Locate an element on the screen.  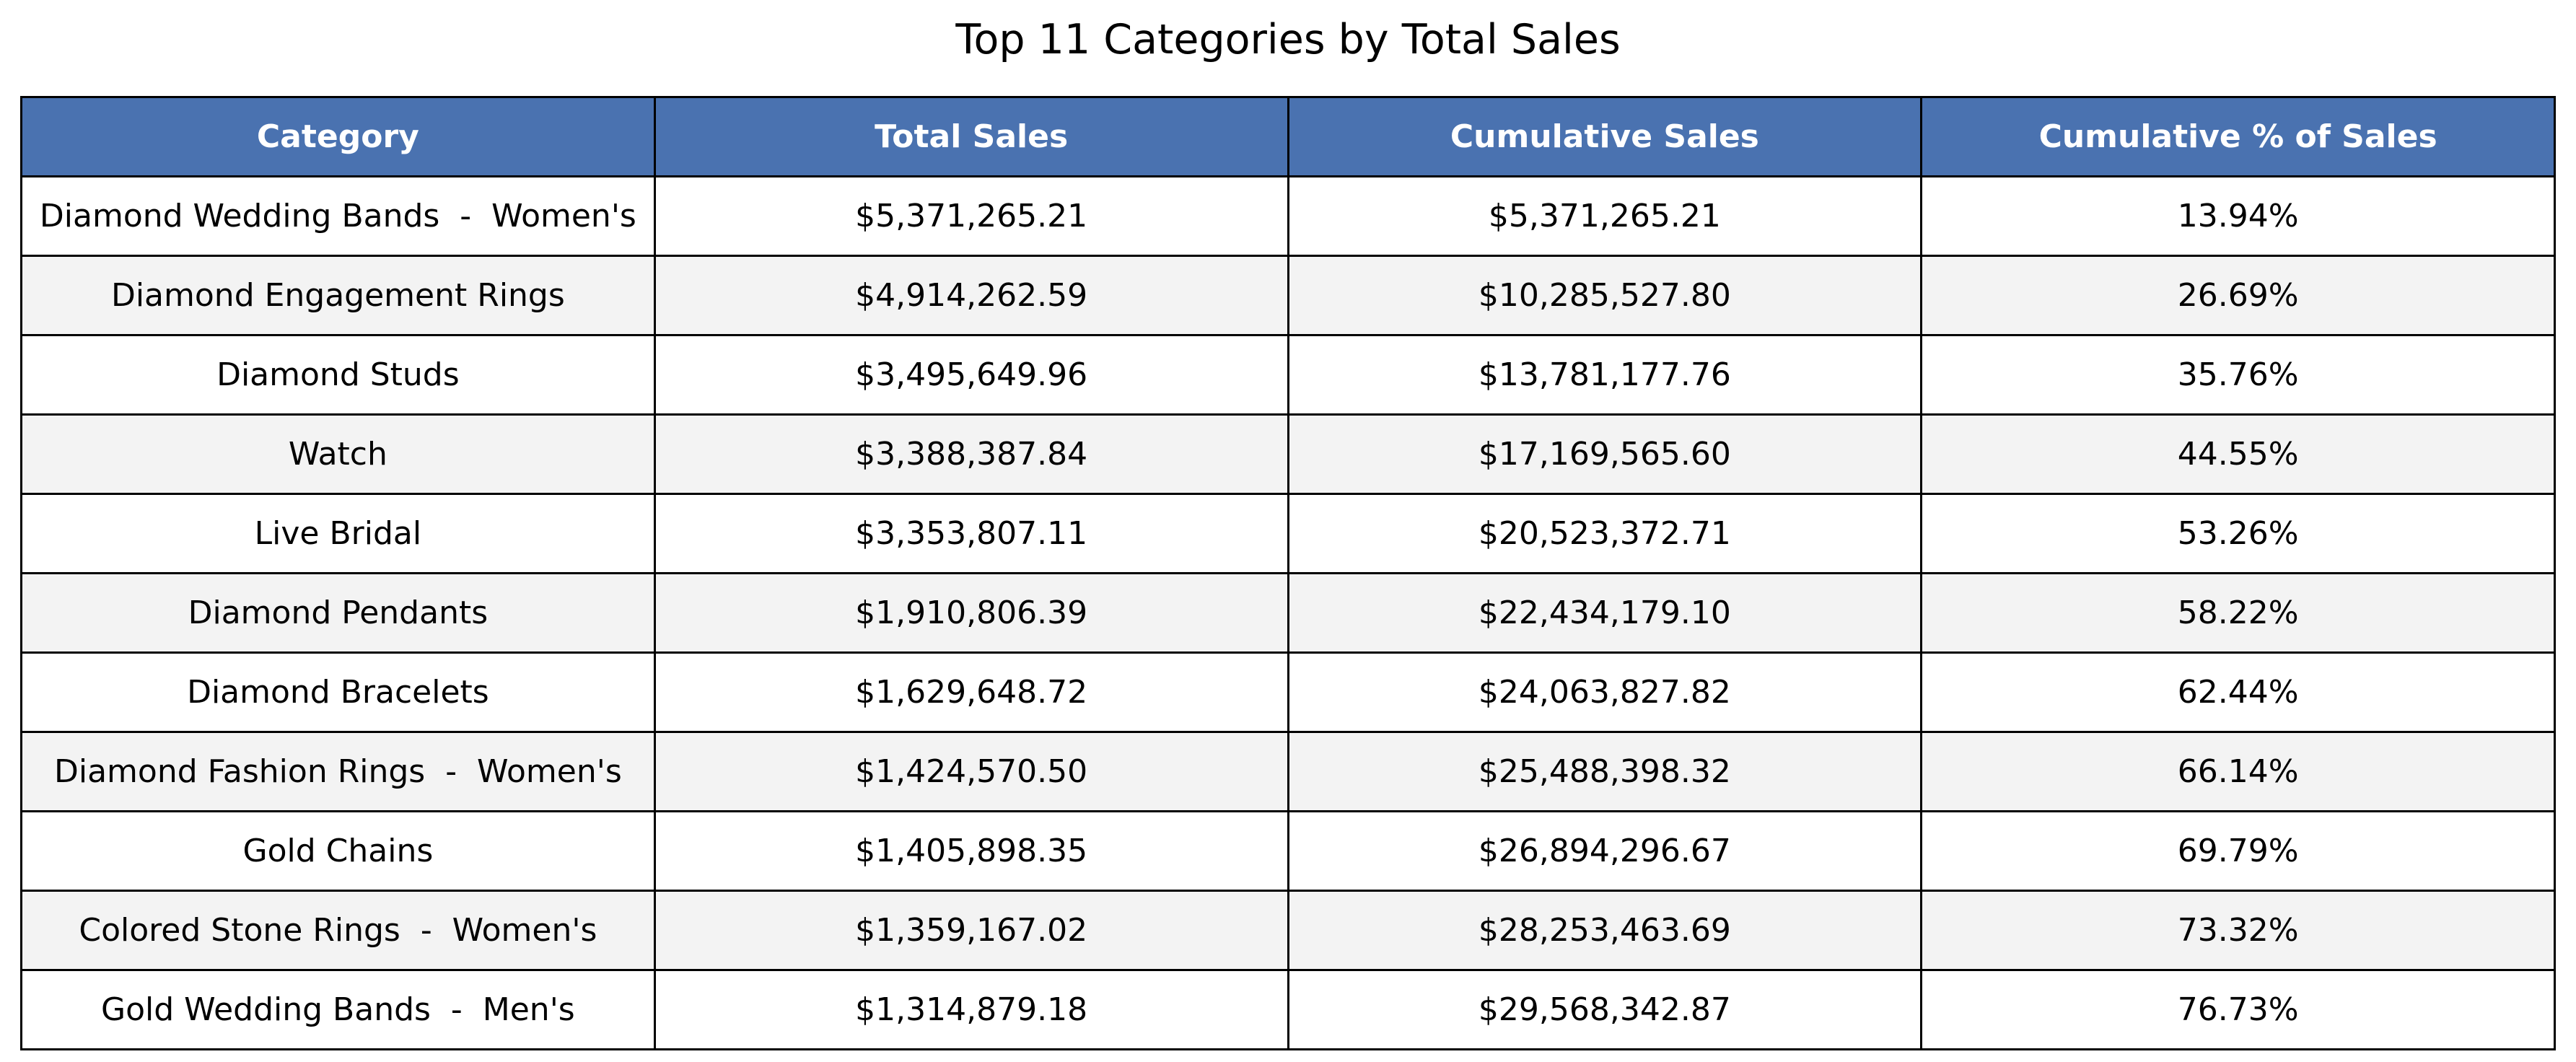
table-row: Watch $3,388,387.84 $17,169,565.60 44.55% is located at coordinates (1288, 454).